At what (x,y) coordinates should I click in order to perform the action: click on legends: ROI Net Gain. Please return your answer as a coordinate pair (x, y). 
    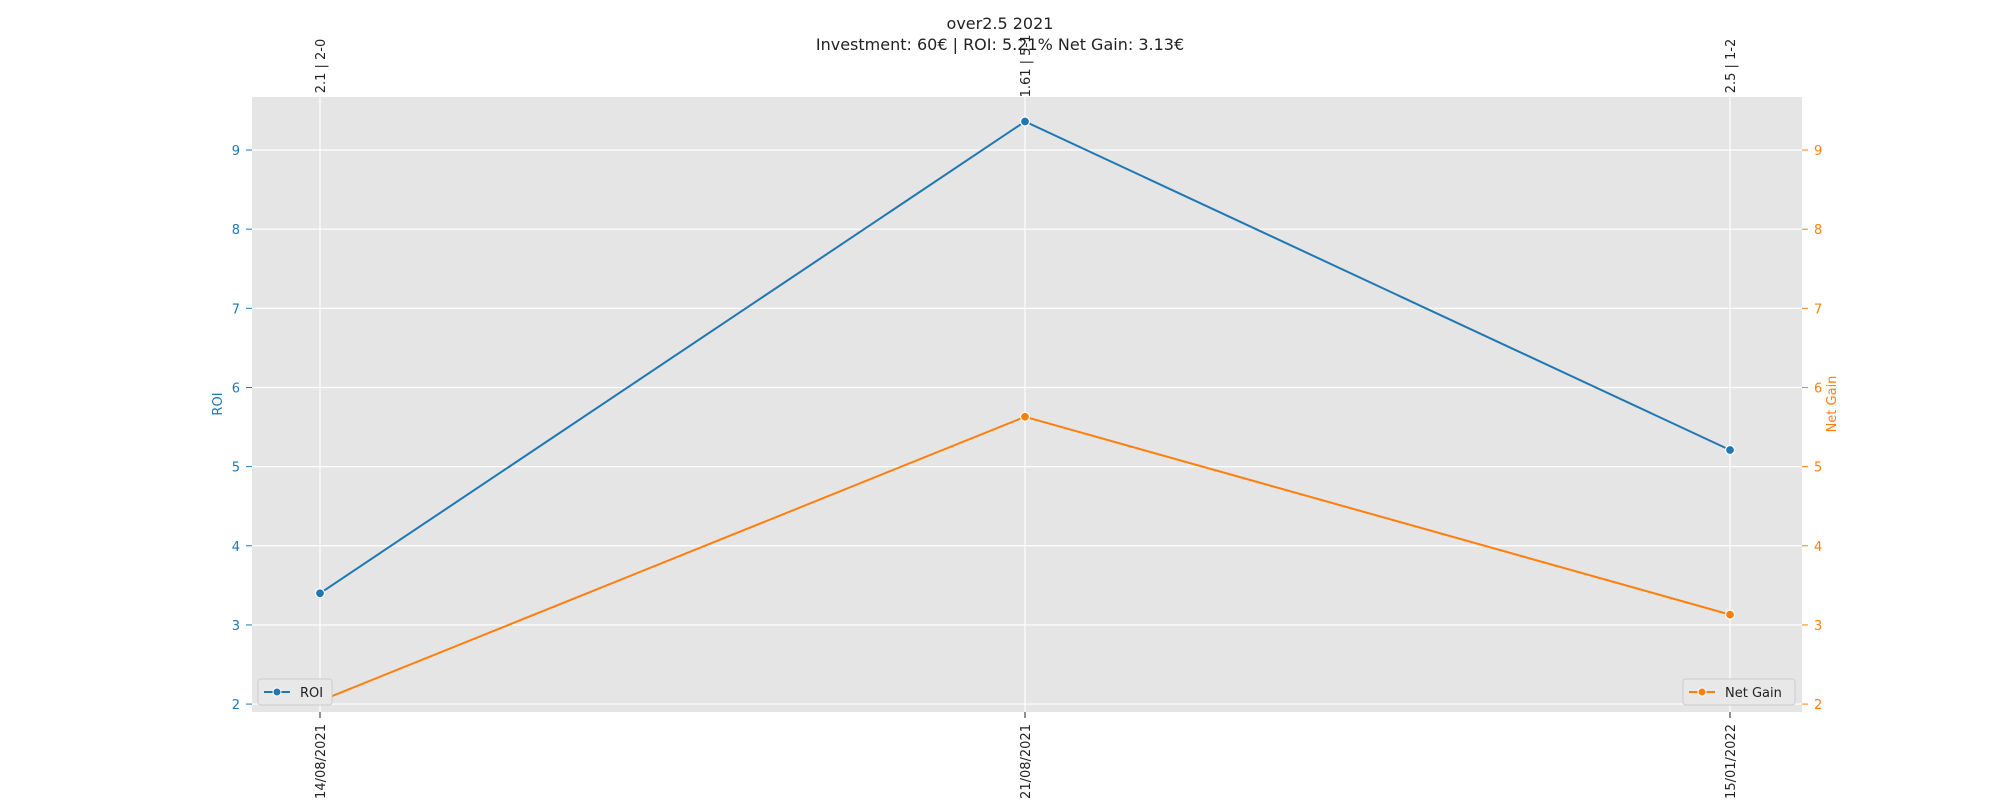
    Looking at the image, I should click on (1026, 692).